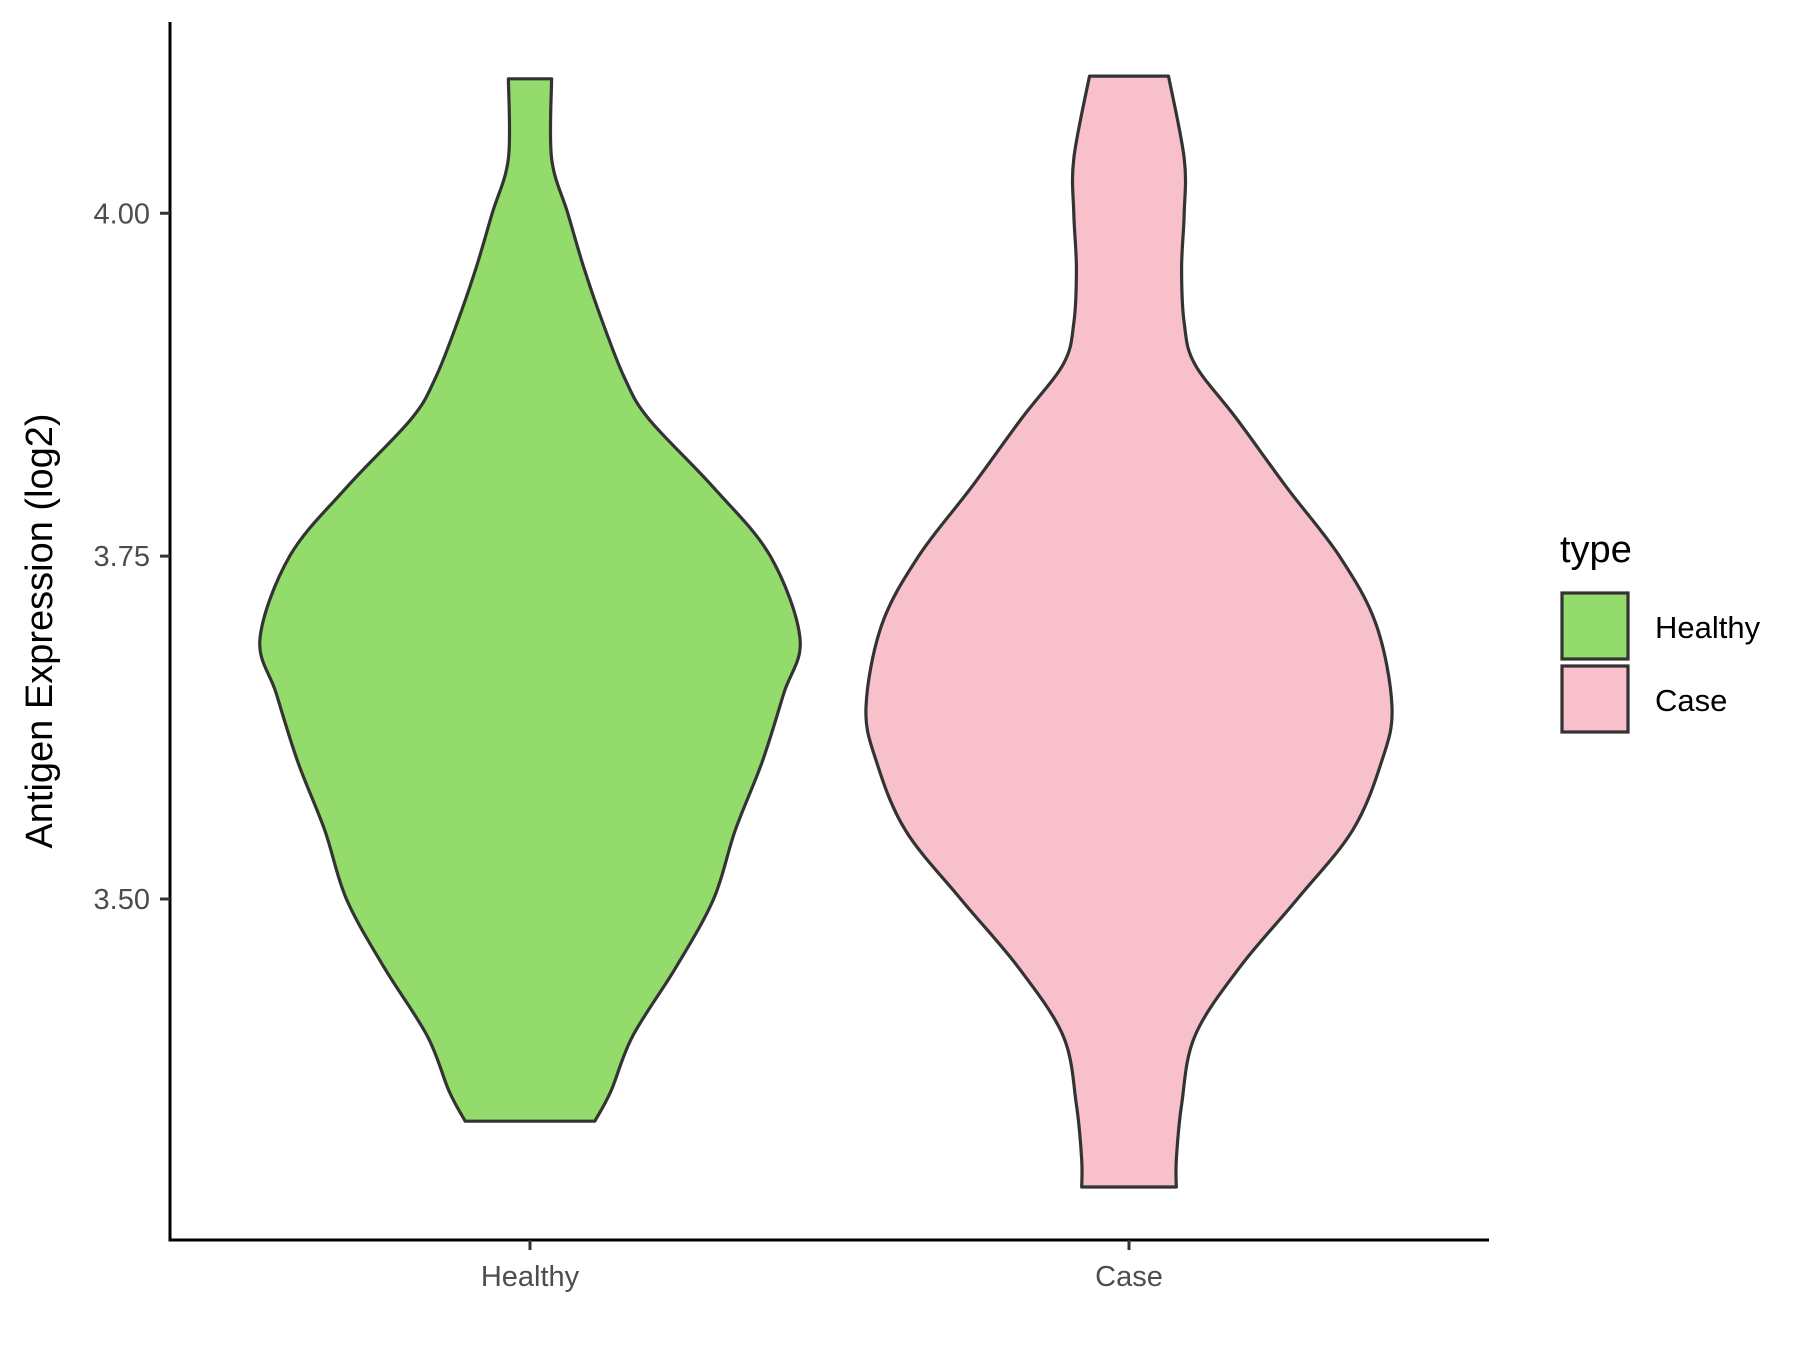  What do you see at coordinates (1595, 626) in the screenshot?
I see `legend-swatch-healthy` at bounding box center [1595, 626].